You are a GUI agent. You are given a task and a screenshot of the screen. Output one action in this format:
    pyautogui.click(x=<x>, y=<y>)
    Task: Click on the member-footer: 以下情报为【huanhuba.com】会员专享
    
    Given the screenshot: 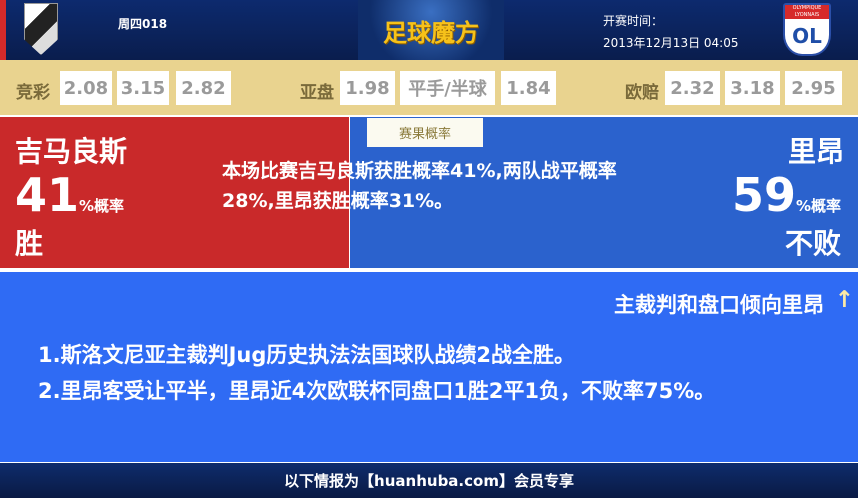 What is the action you would take?
    pyautogui.click(x=429, y=480)
    